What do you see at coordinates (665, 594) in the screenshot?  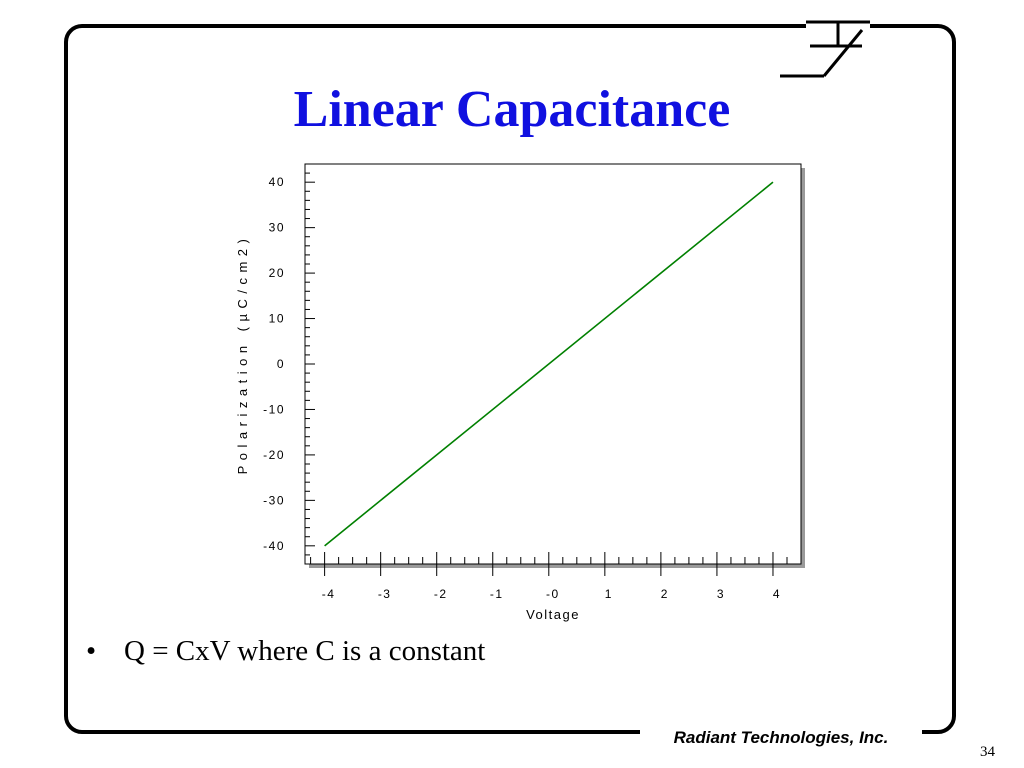 I see `x-tick-label: 2` at bounding box center [665, 594].